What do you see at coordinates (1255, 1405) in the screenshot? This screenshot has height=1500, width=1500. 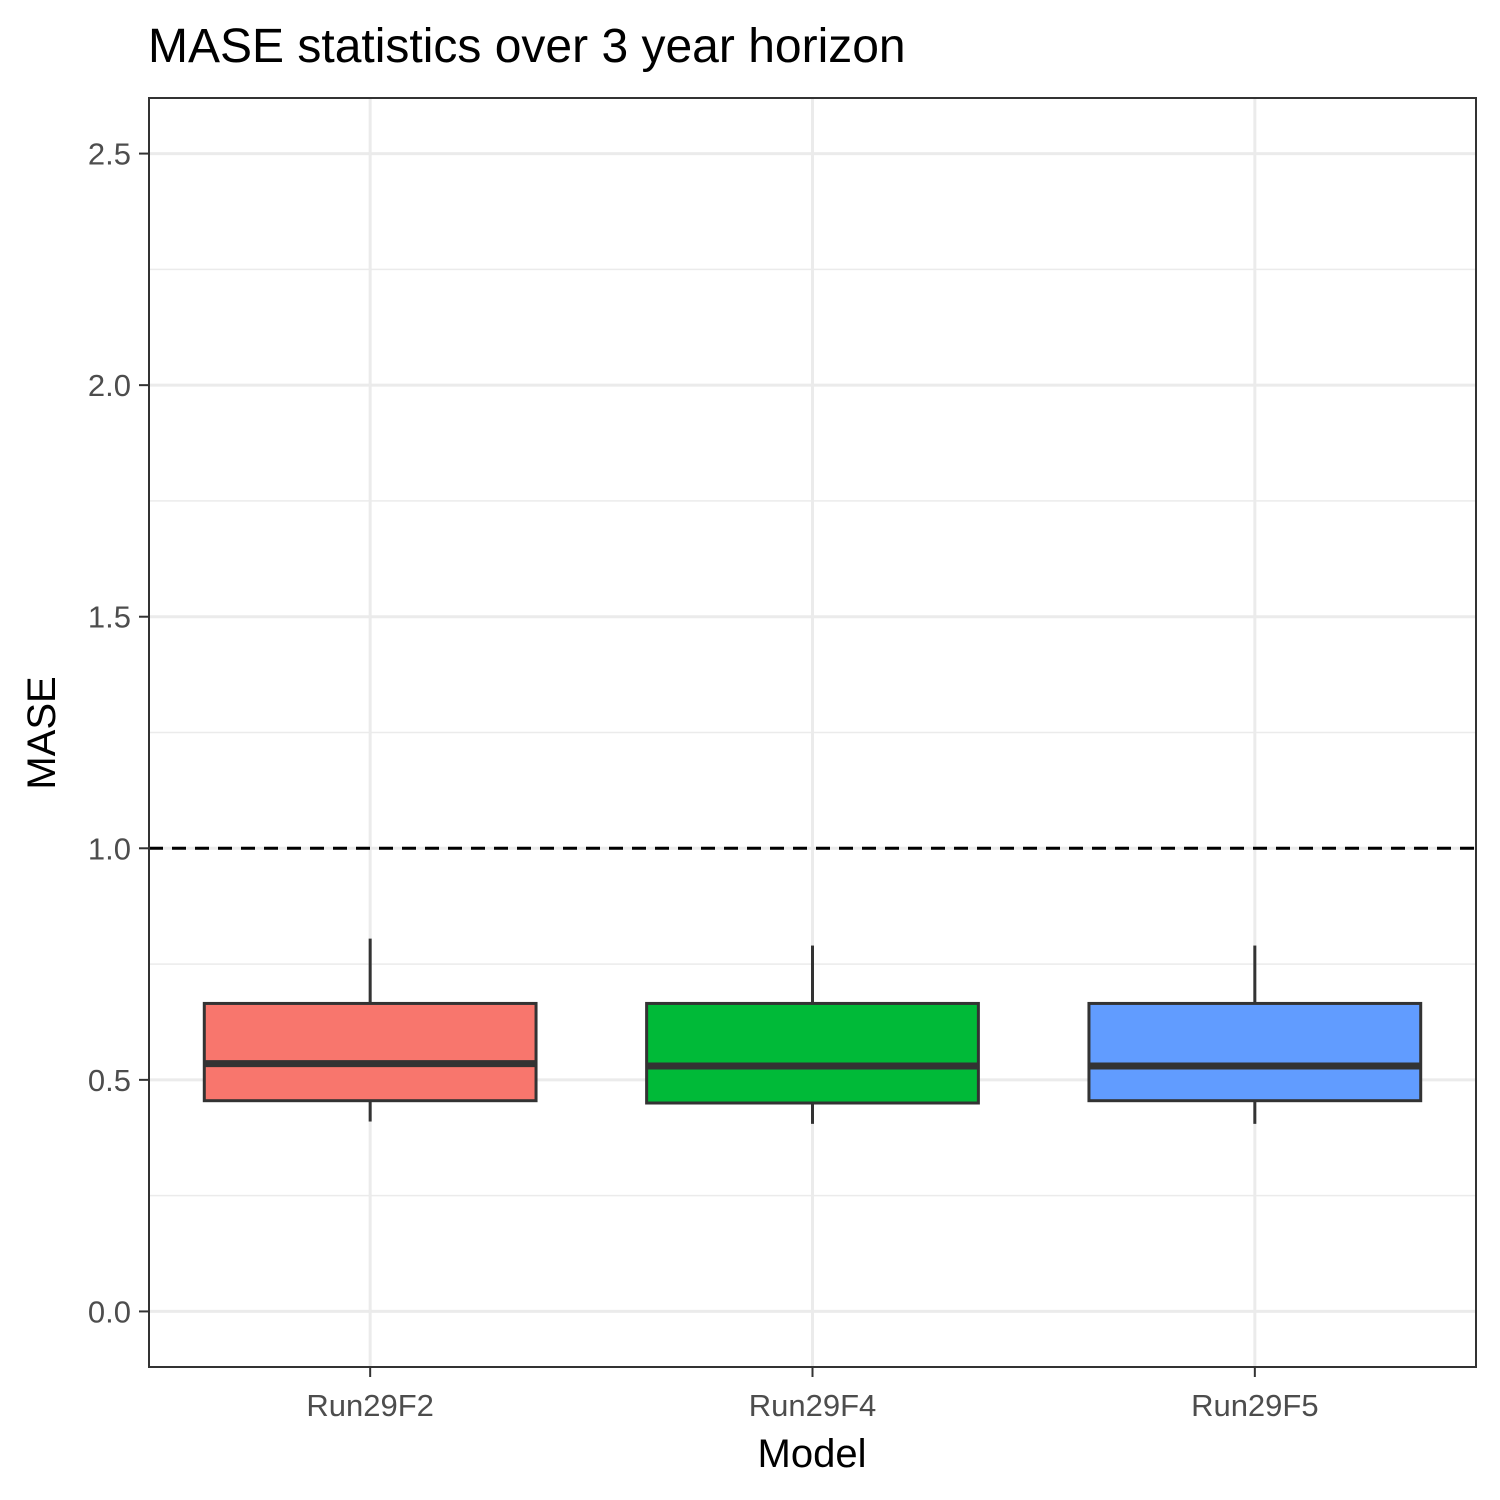 I see `x-tick-label: Run29F5` at bounding box center [1255, 1405].